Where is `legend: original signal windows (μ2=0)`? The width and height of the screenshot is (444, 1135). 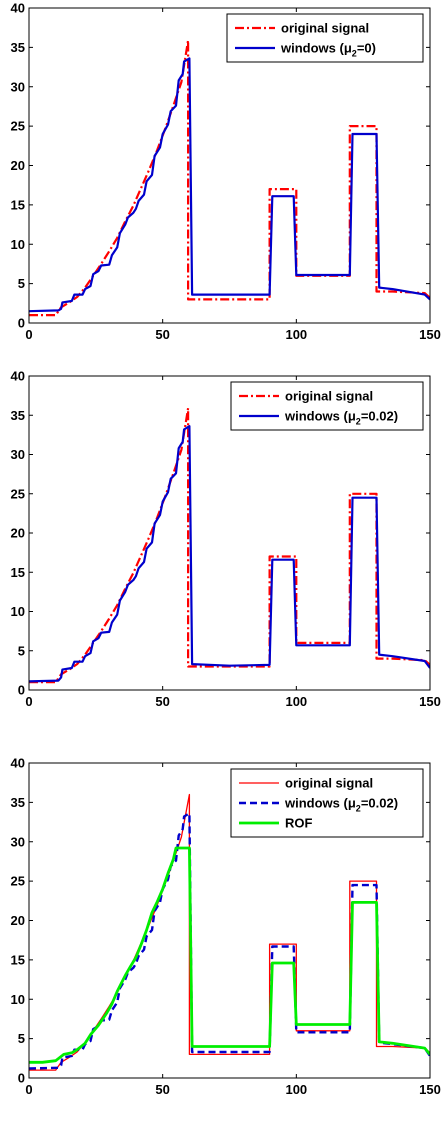 legend: original signal windows (μ2=0) is located at coordinates (325, 38).